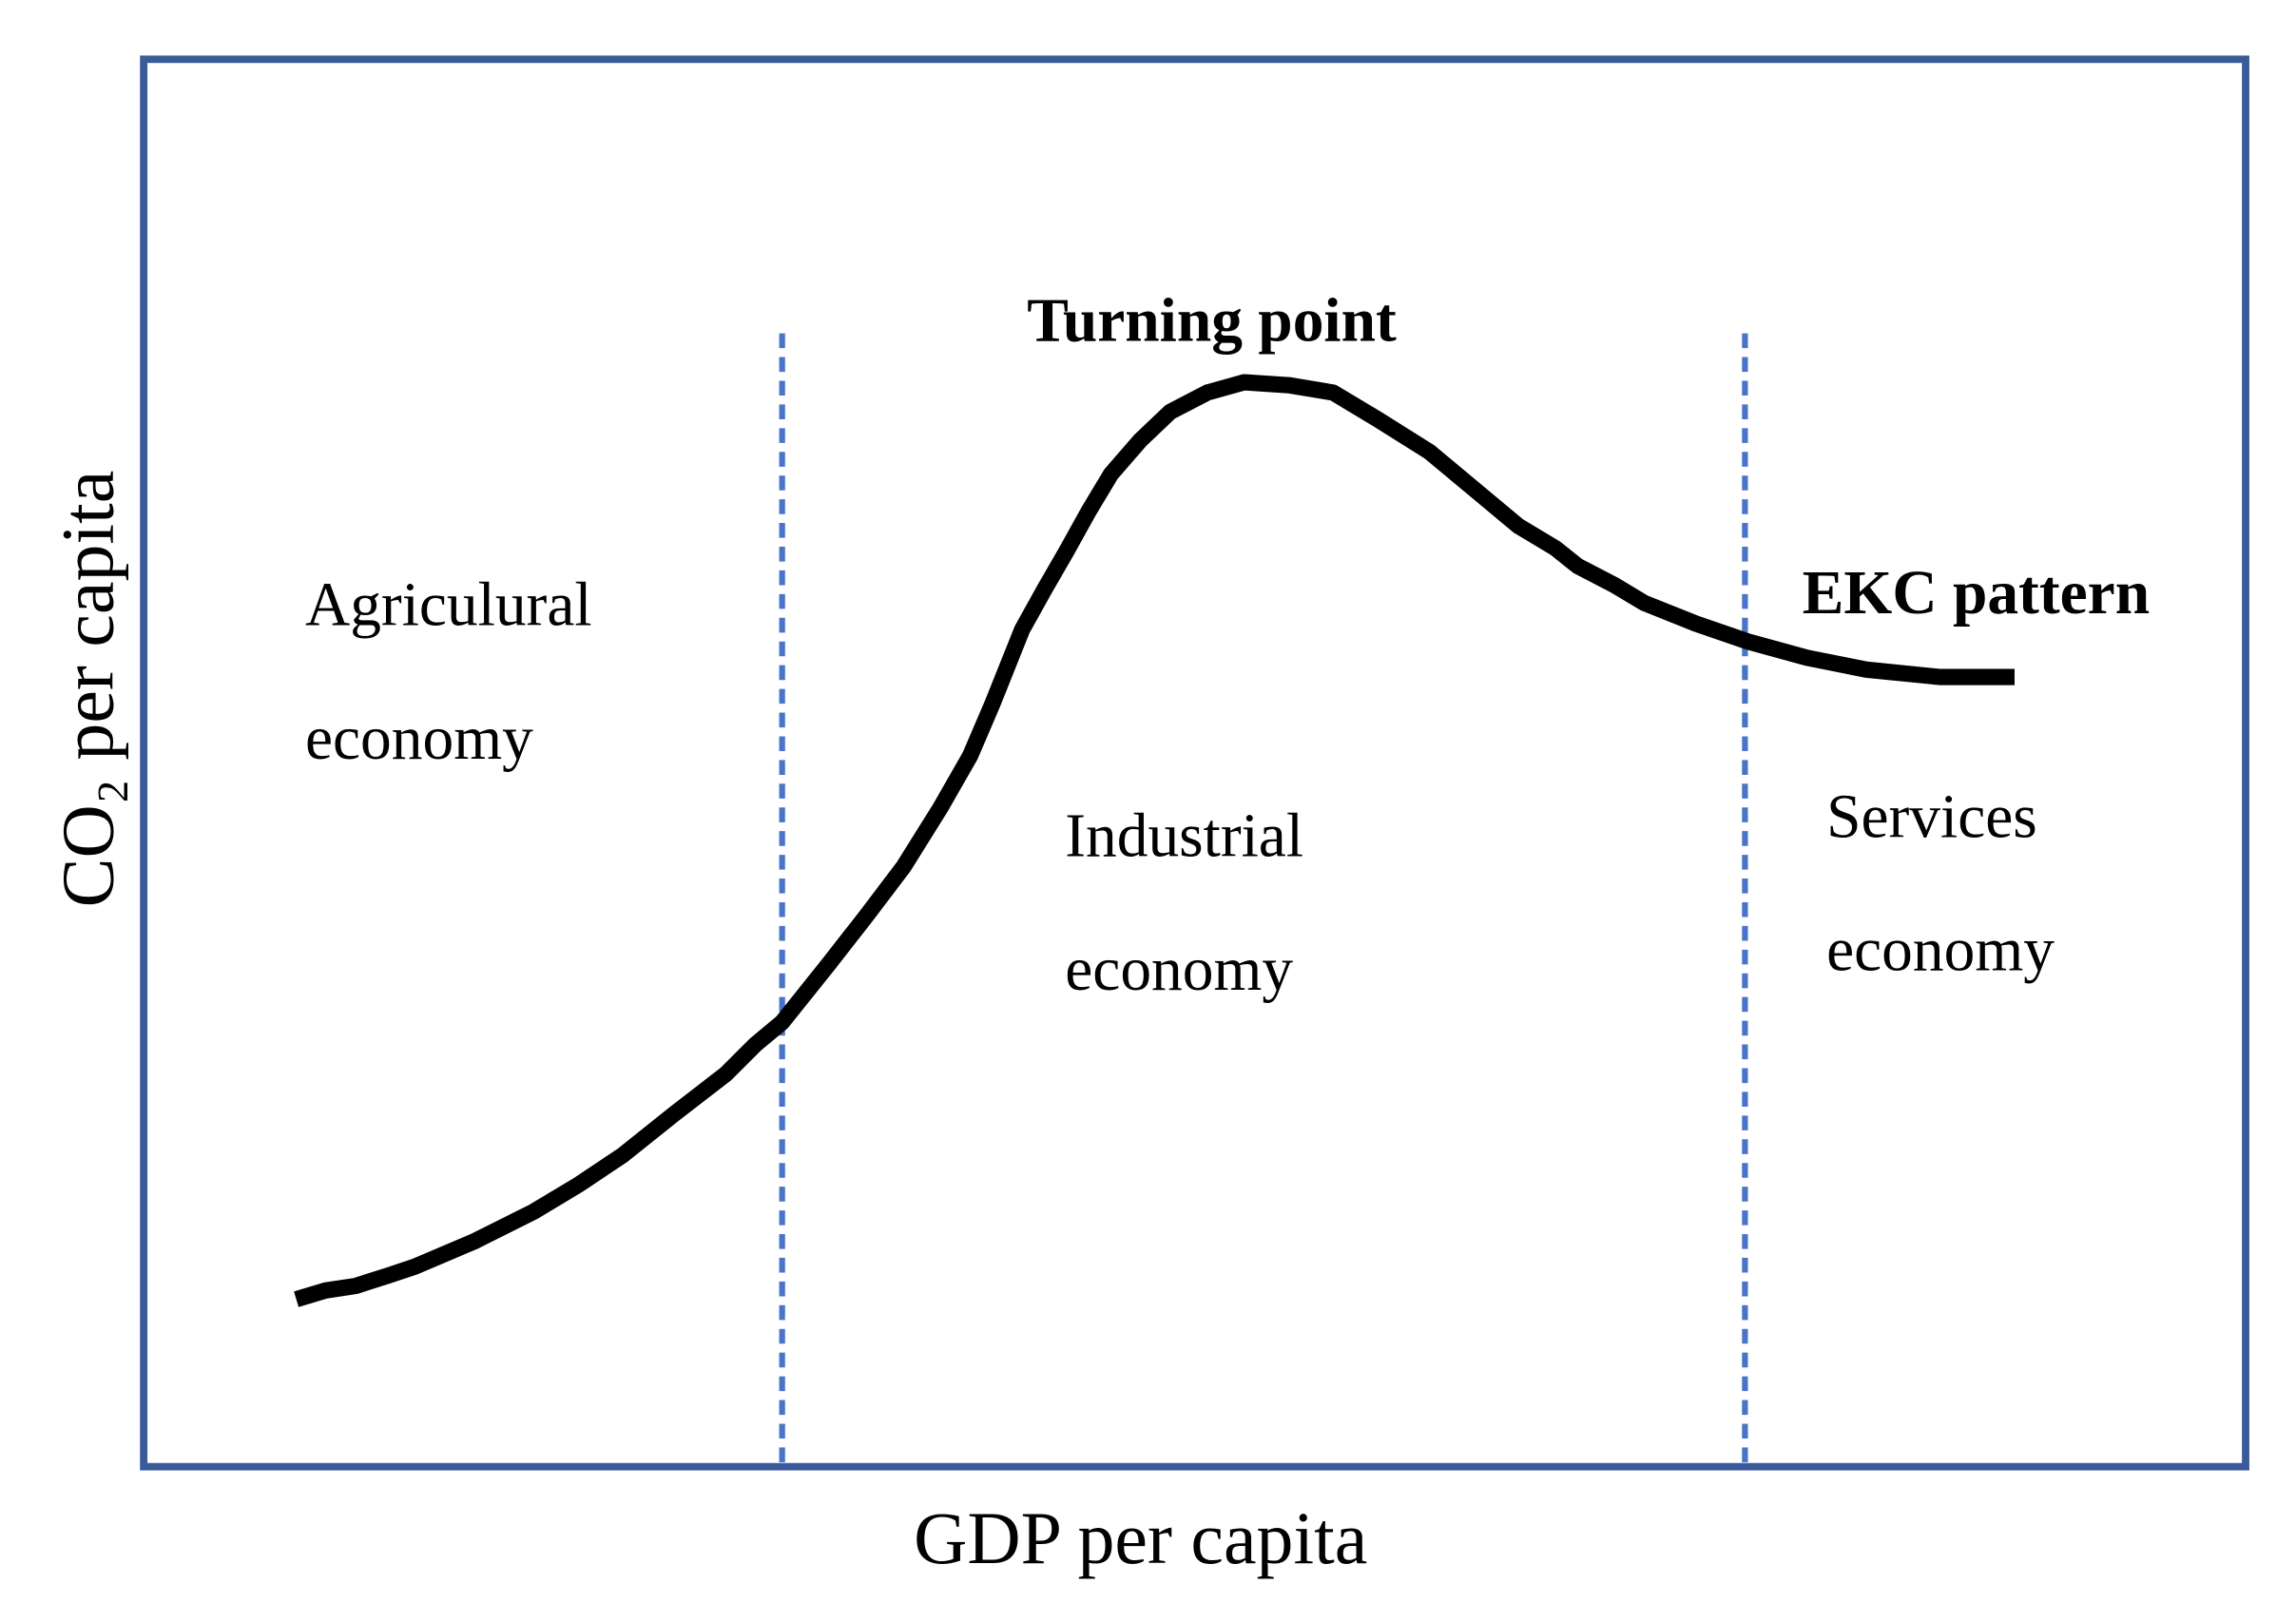 The height and width of the screenshot is (1603, 2296). I want to click on turning-point-label: Turning point, so click(1212, 320).